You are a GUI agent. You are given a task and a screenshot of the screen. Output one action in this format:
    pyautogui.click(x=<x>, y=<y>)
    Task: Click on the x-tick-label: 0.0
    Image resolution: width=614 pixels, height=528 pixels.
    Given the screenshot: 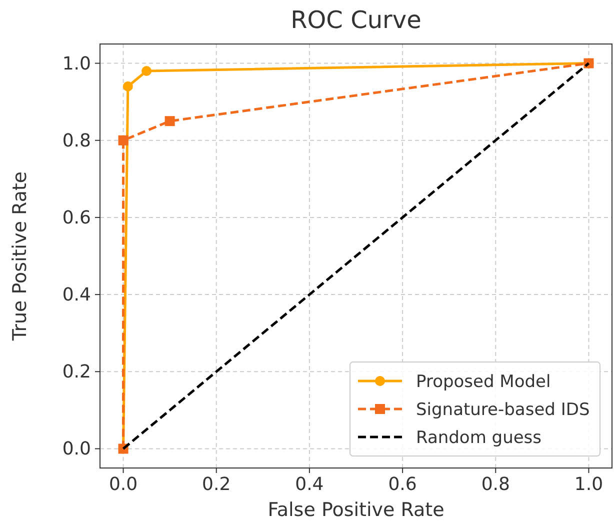 What is the action you would take?
    pyautogui.click(x=123, y=484)
    